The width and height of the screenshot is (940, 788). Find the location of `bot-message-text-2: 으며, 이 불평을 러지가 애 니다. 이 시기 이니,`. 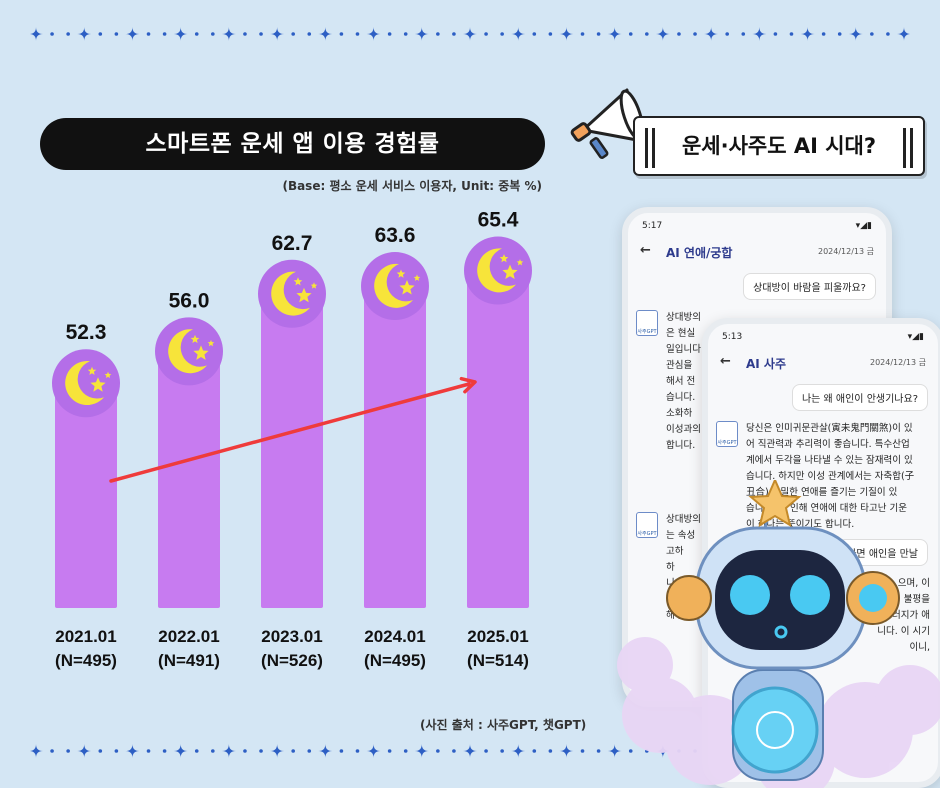

bot-message-text-2: 으며, 이 불평을 러지가 애 니다. 이 시기 이니, is located at coordinates (903, 616).